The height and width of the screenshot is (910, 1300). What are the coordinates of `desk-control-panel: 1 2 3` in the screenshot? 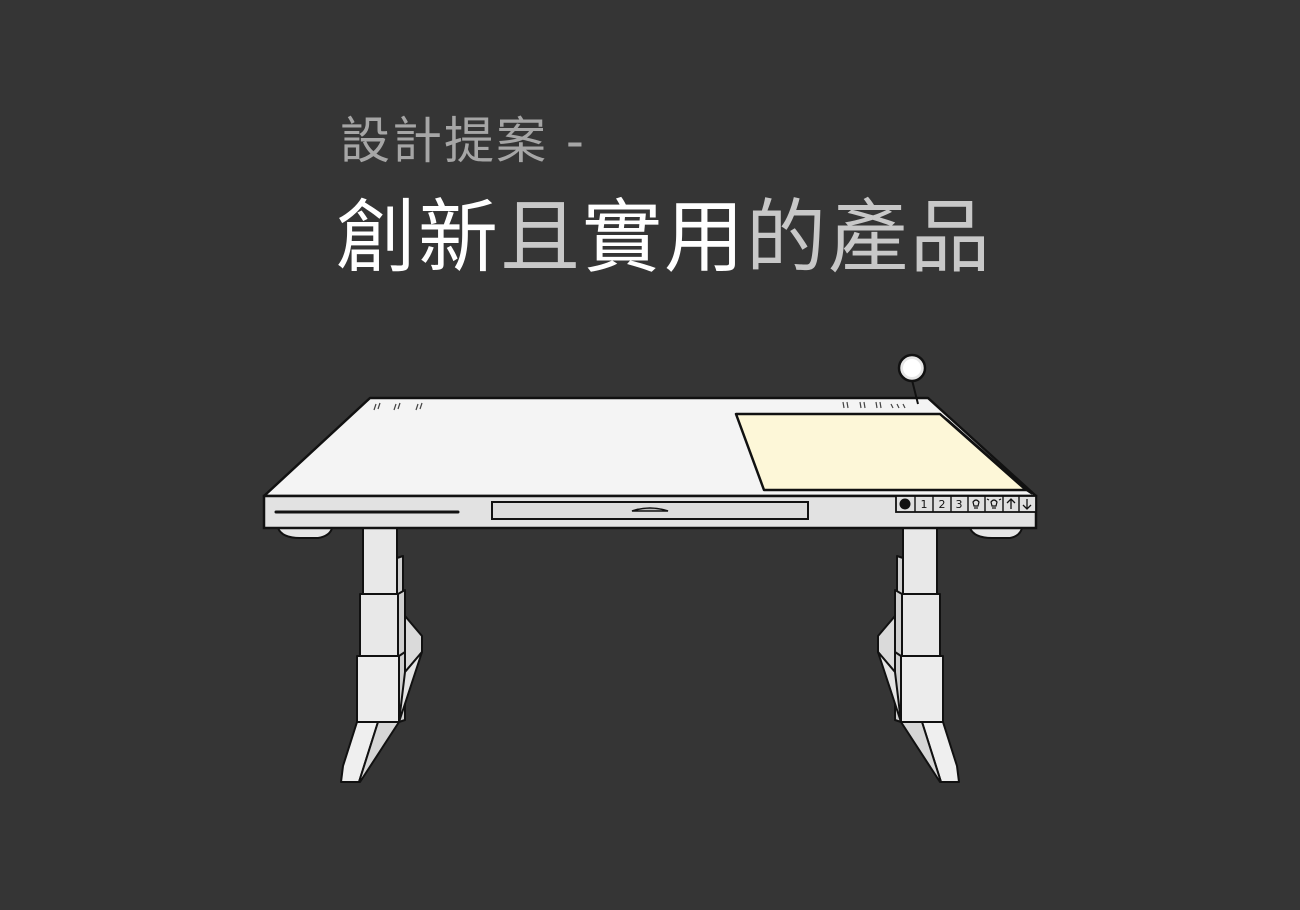 It's located at (966, 504).